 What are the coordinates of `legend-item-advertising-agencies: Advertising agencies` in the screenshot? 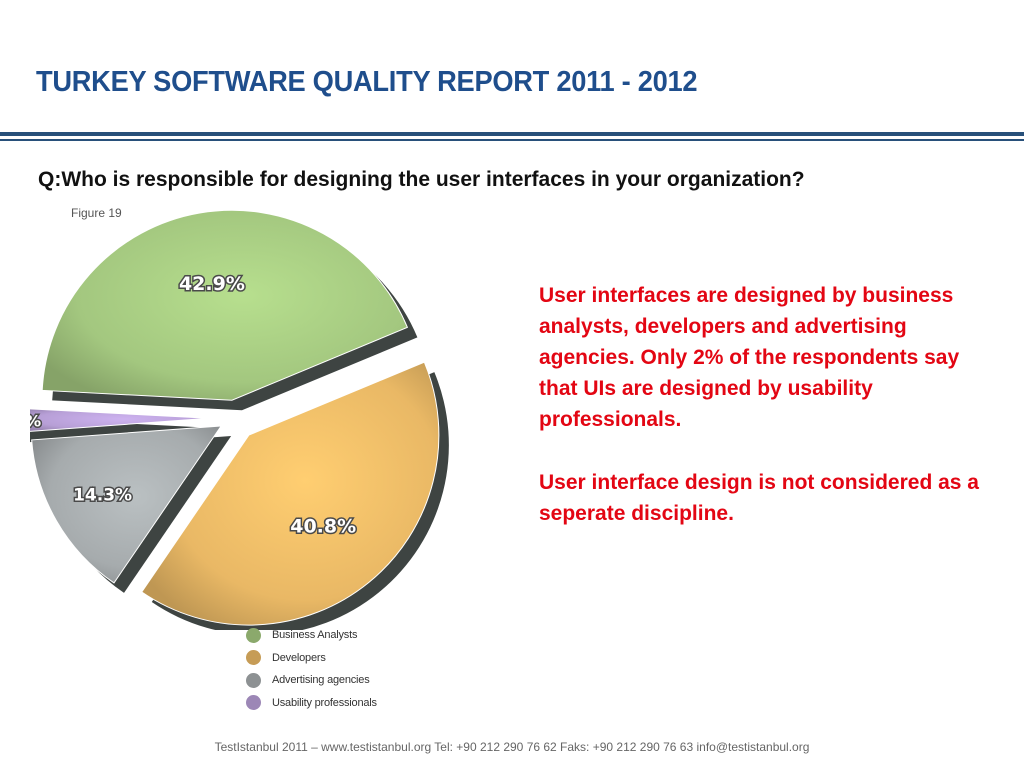 It's located at (311, 680).